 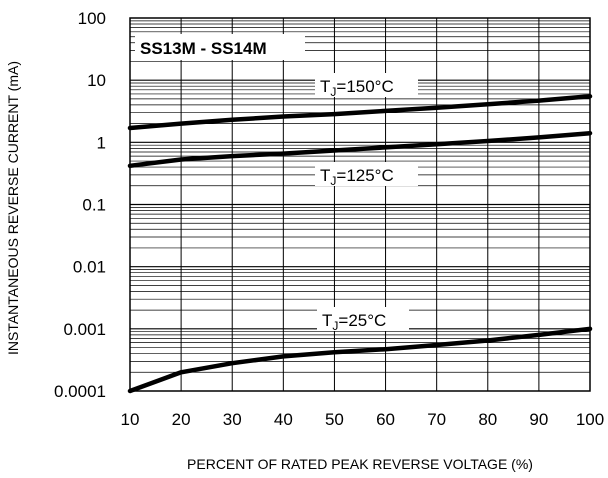 I want to click on y-tick-label-1: 10, so click(x=96, y=80).